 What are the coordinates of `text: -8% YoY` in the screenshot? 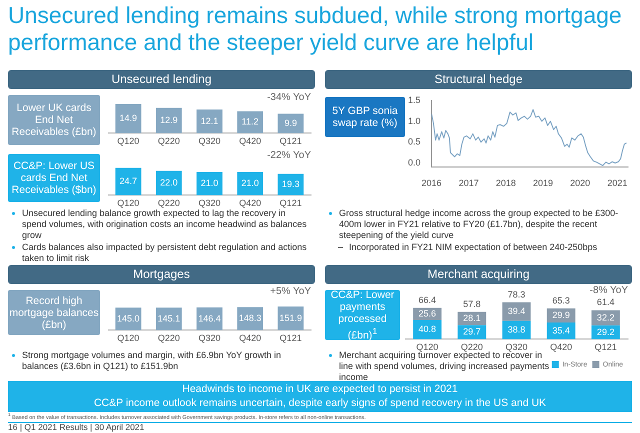 It's located at (609, 290).